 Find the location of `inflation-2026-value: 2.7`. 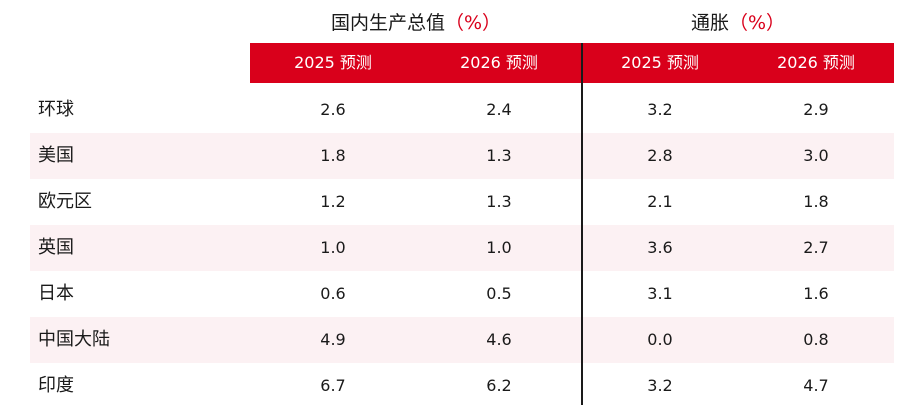

inflation-2026-value: 2.7 is located at coordinates (816, 247).